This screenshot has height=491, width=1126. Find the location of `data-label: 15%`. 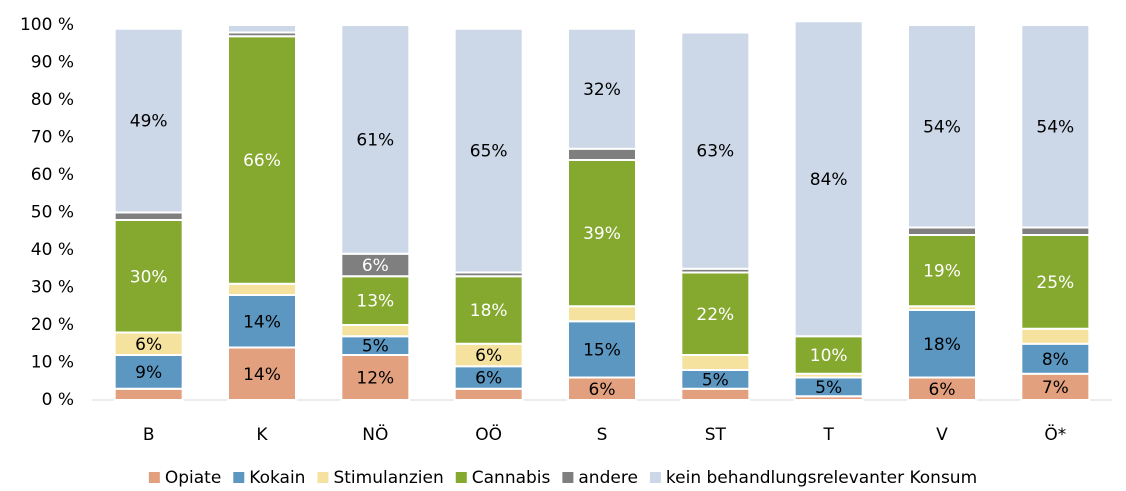

data-label: 15% is located at coordinates (602, 350).